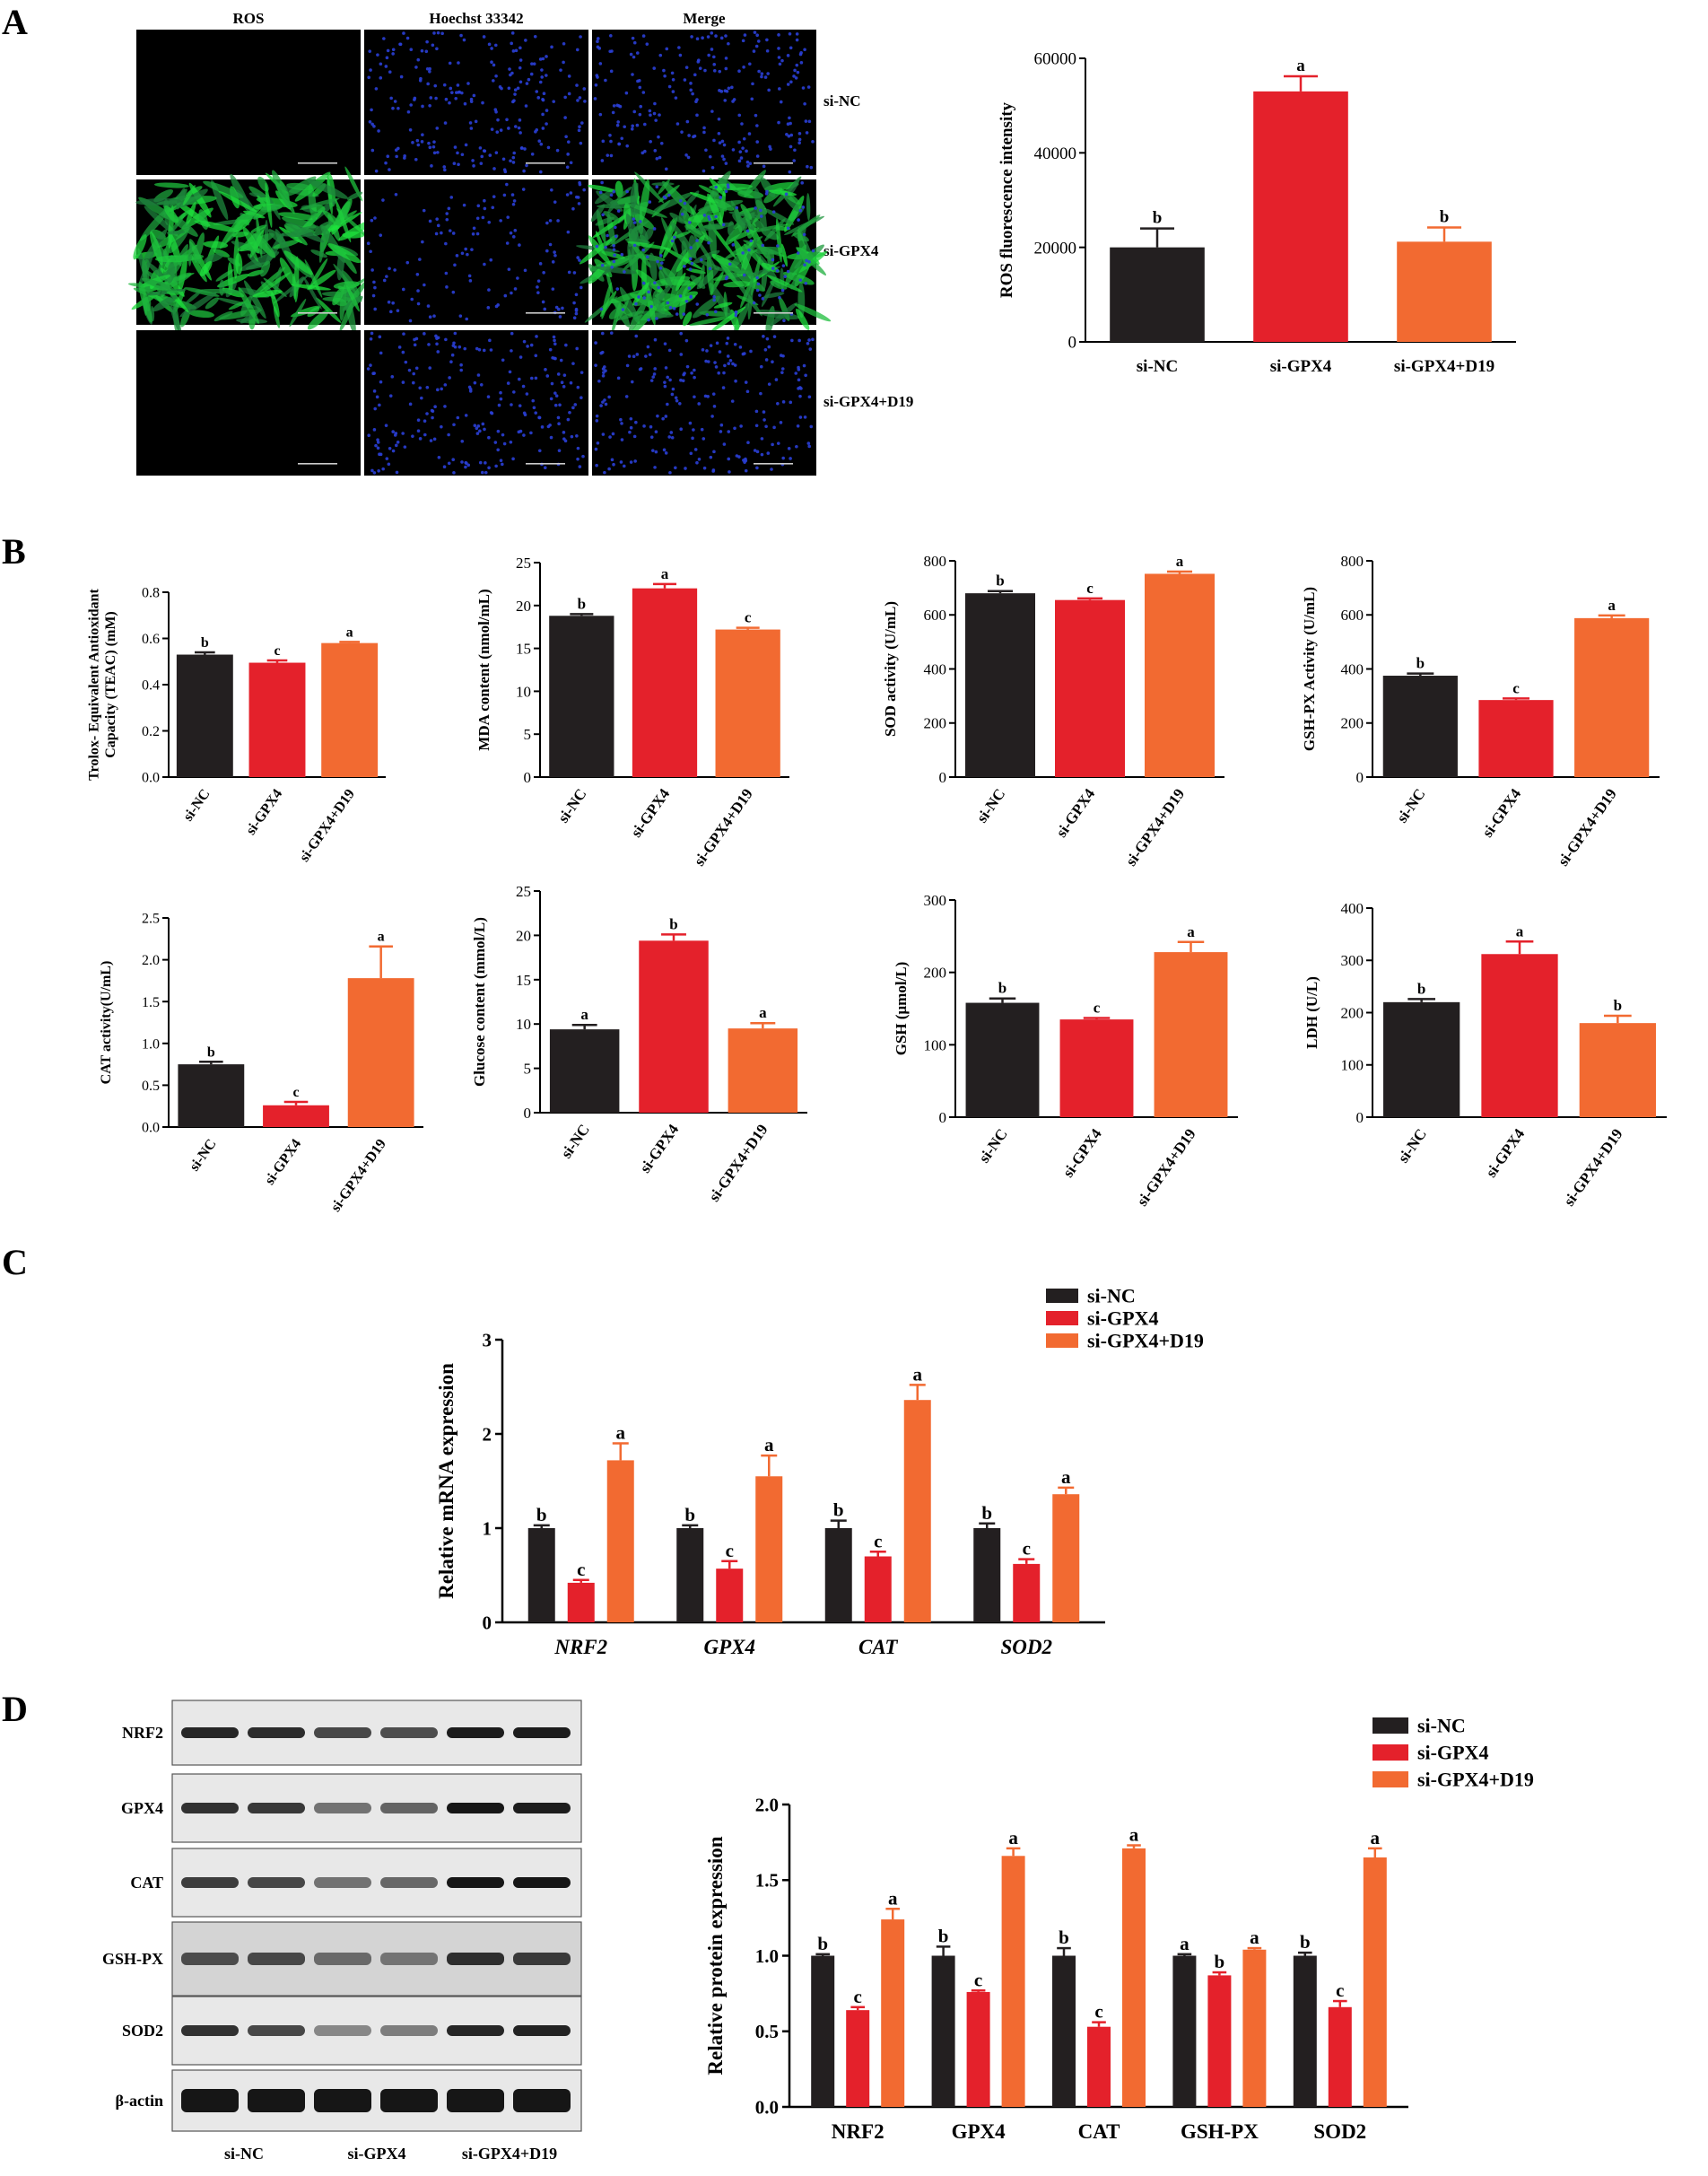  I want to click on microscopy-column-label: ROS, so click(249, 18).